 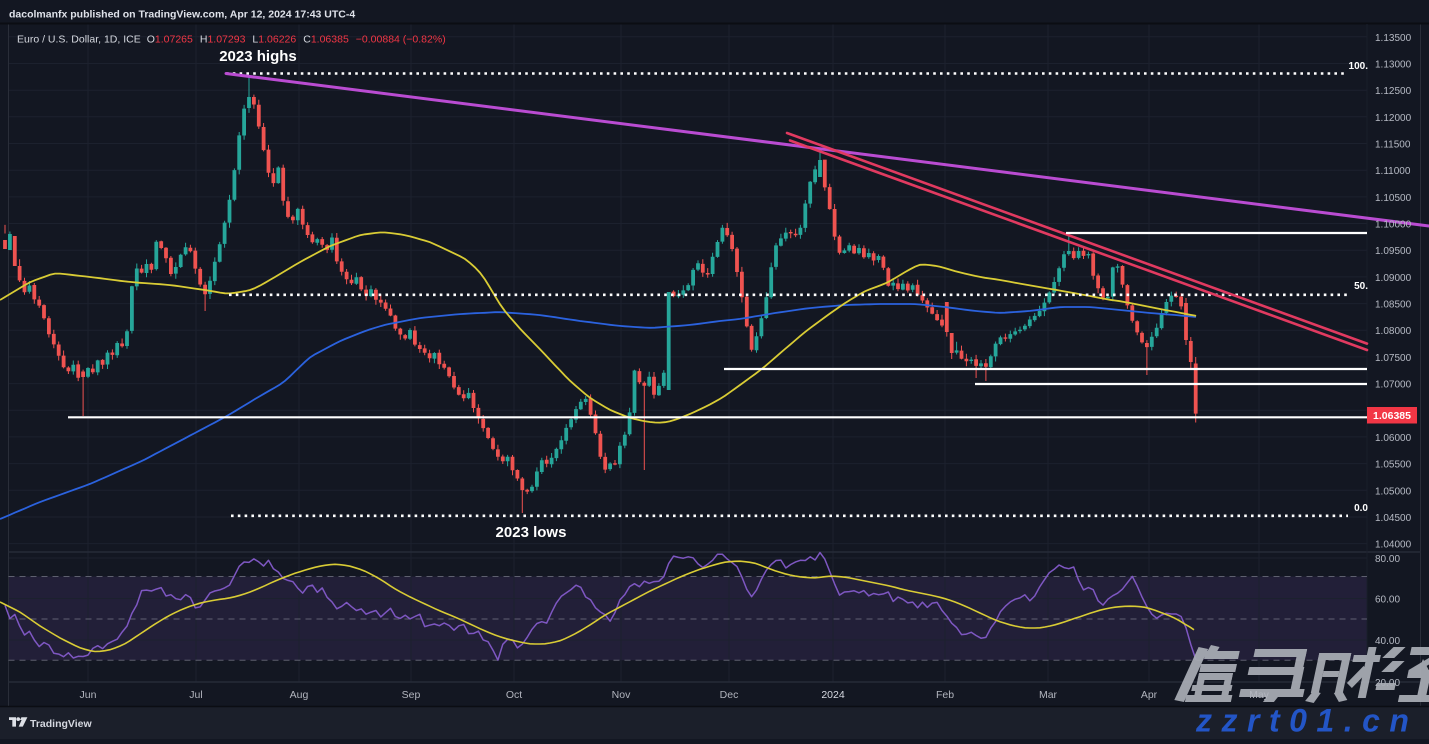 I want to click on svg-text: 1.11000, so click(x=1393, y=171).